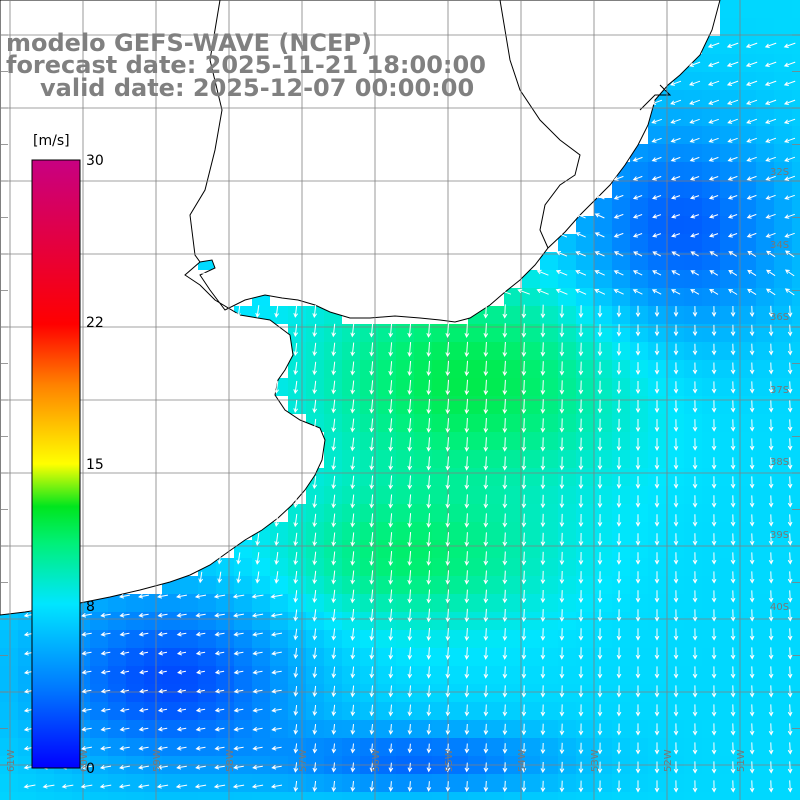 The image size is (800, 800). Describe the element at coordinates (522, 760) in the screenshot. I see `lon-label: 54W` at that location.